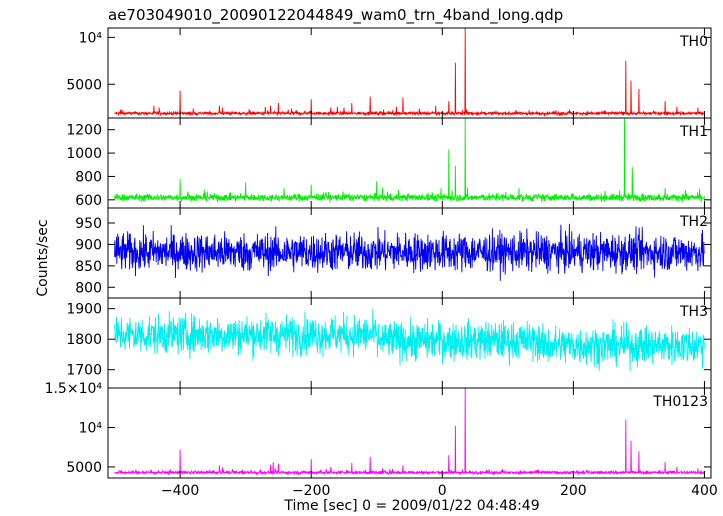 The height and width of the screenshot is (516, 723). Describe the element at coordinates (573, 491) in the screenshot. I see `x-tick-label: 200` at that location.